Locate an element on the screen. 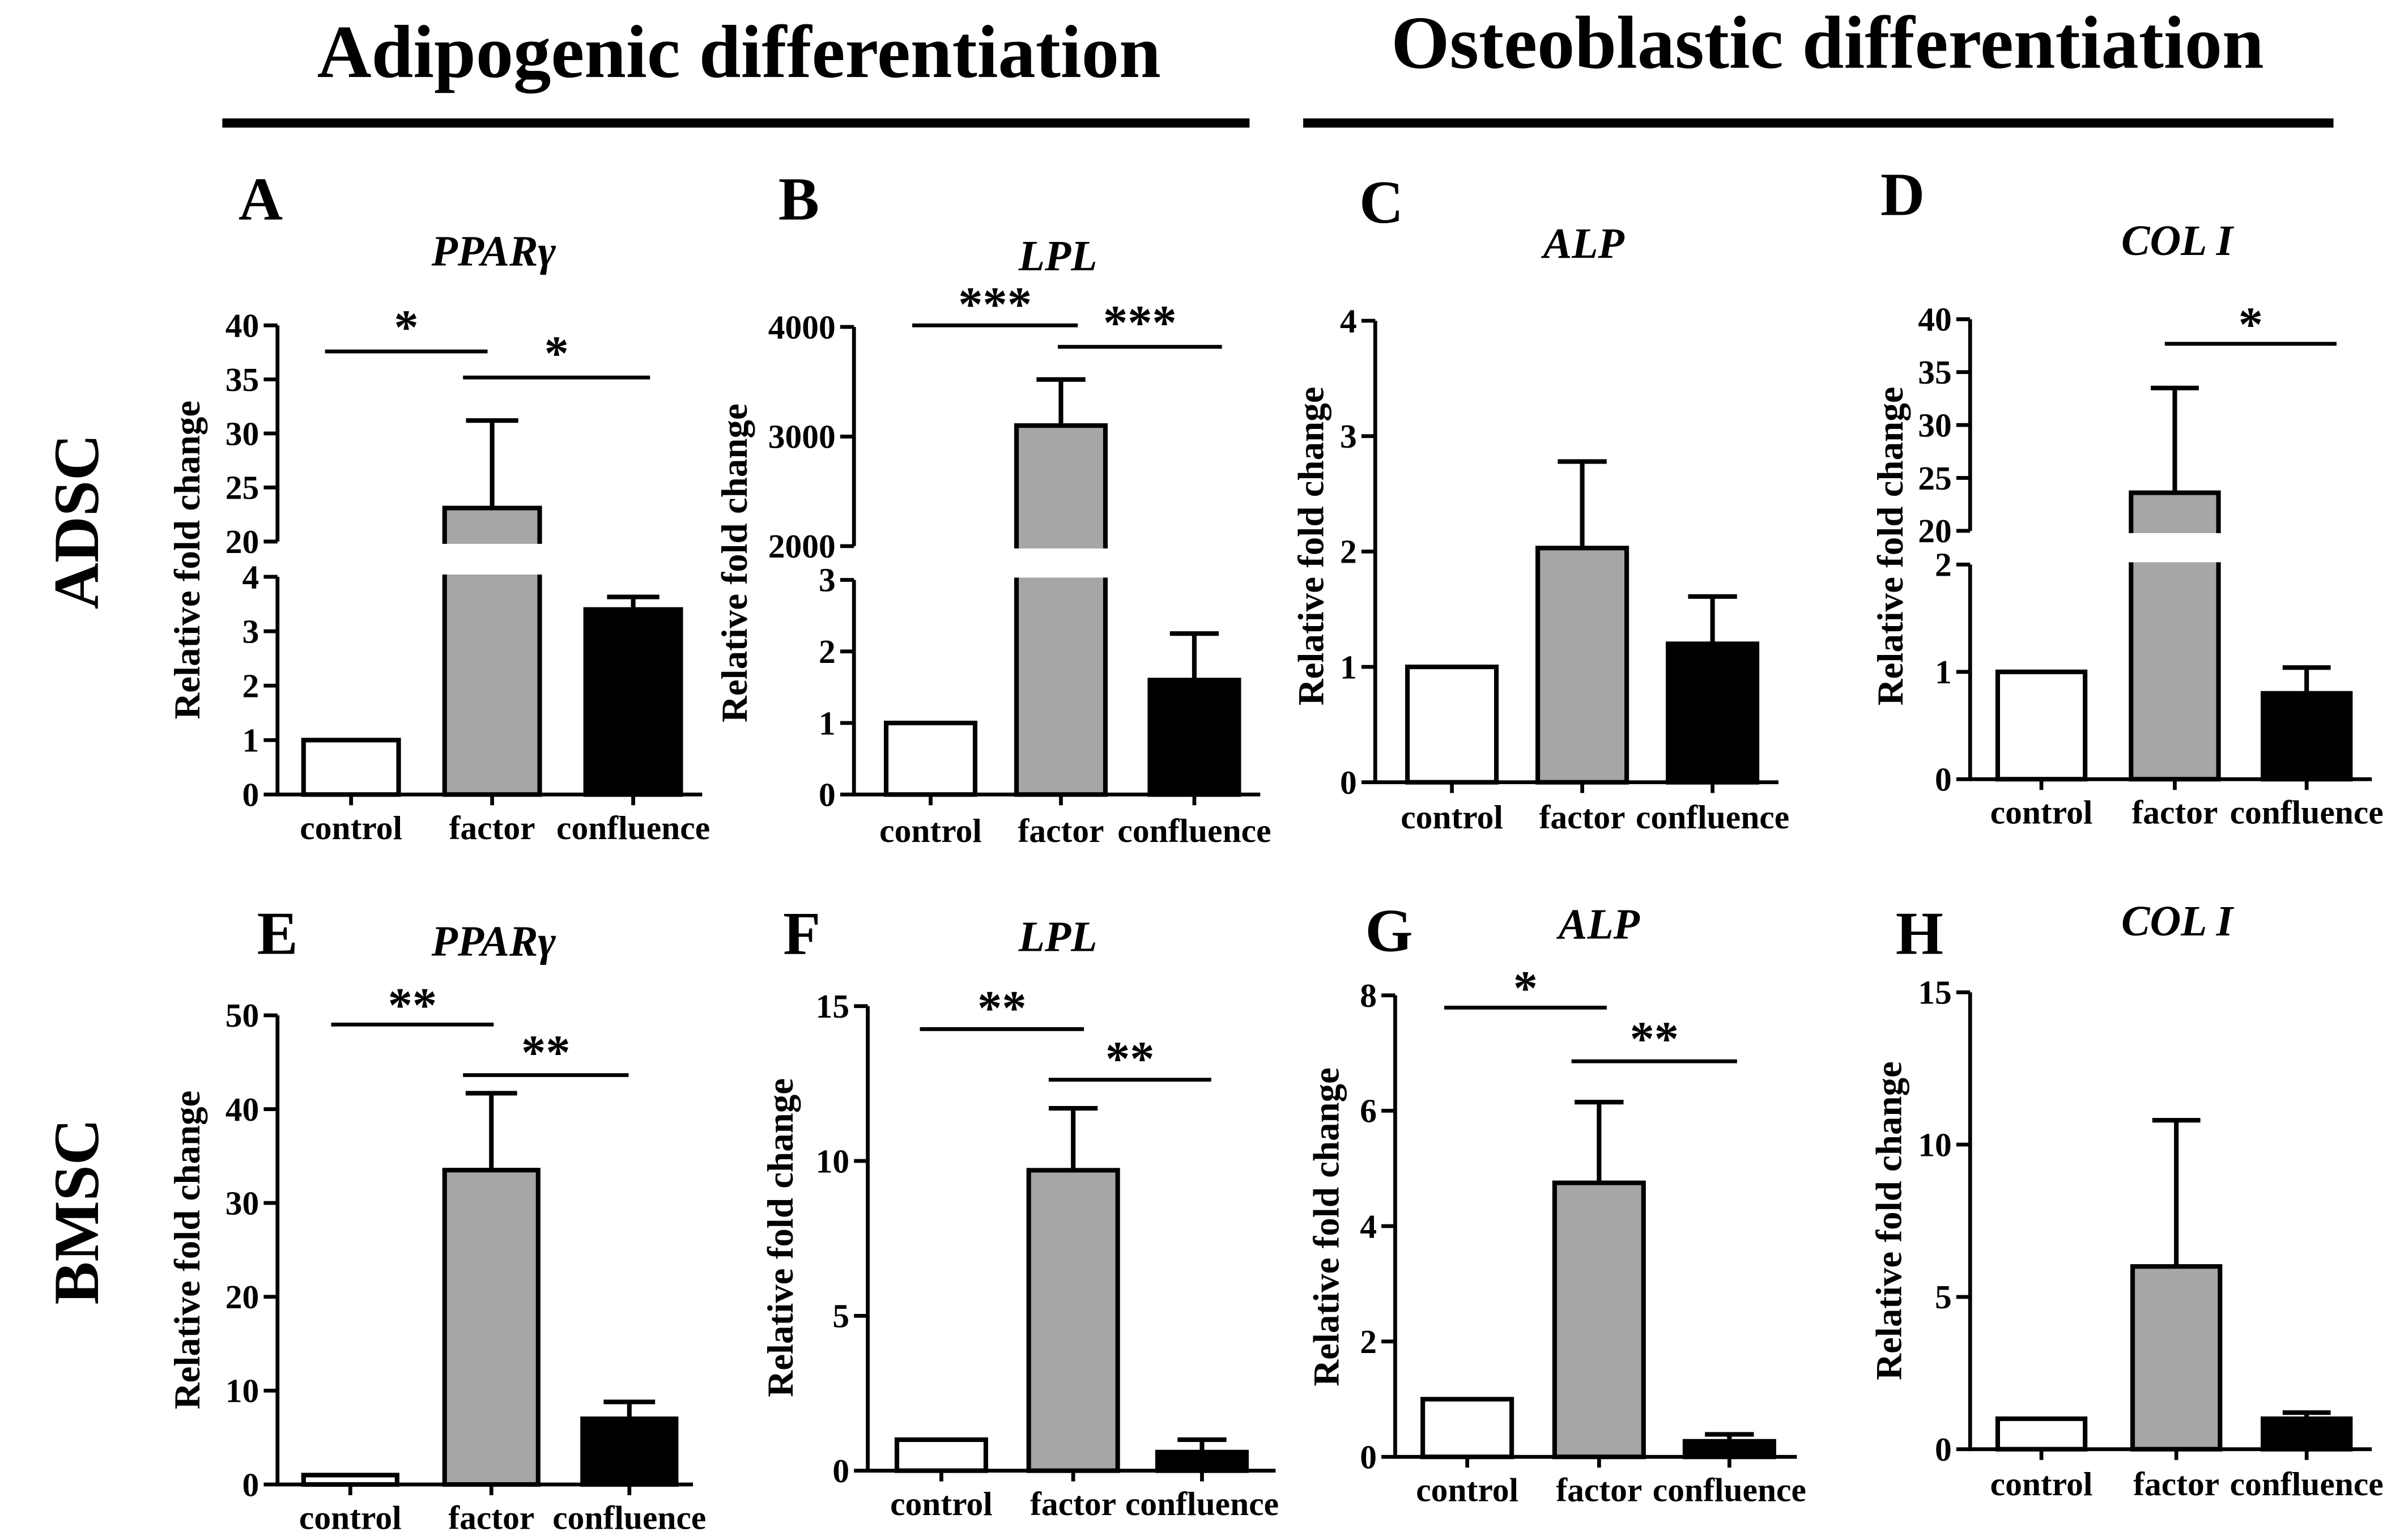  y-tick-label: 4000 is located at coordinates (802, 327).